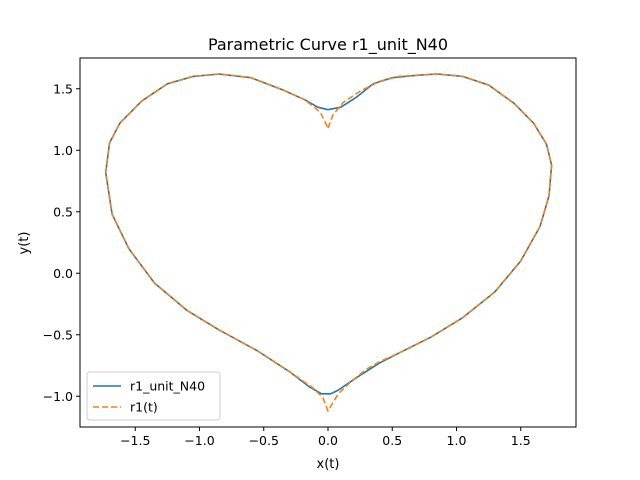 The height and width of the screenshot is (480, 640). I want to click on y-axis-label: y(t), so click(24, 243).